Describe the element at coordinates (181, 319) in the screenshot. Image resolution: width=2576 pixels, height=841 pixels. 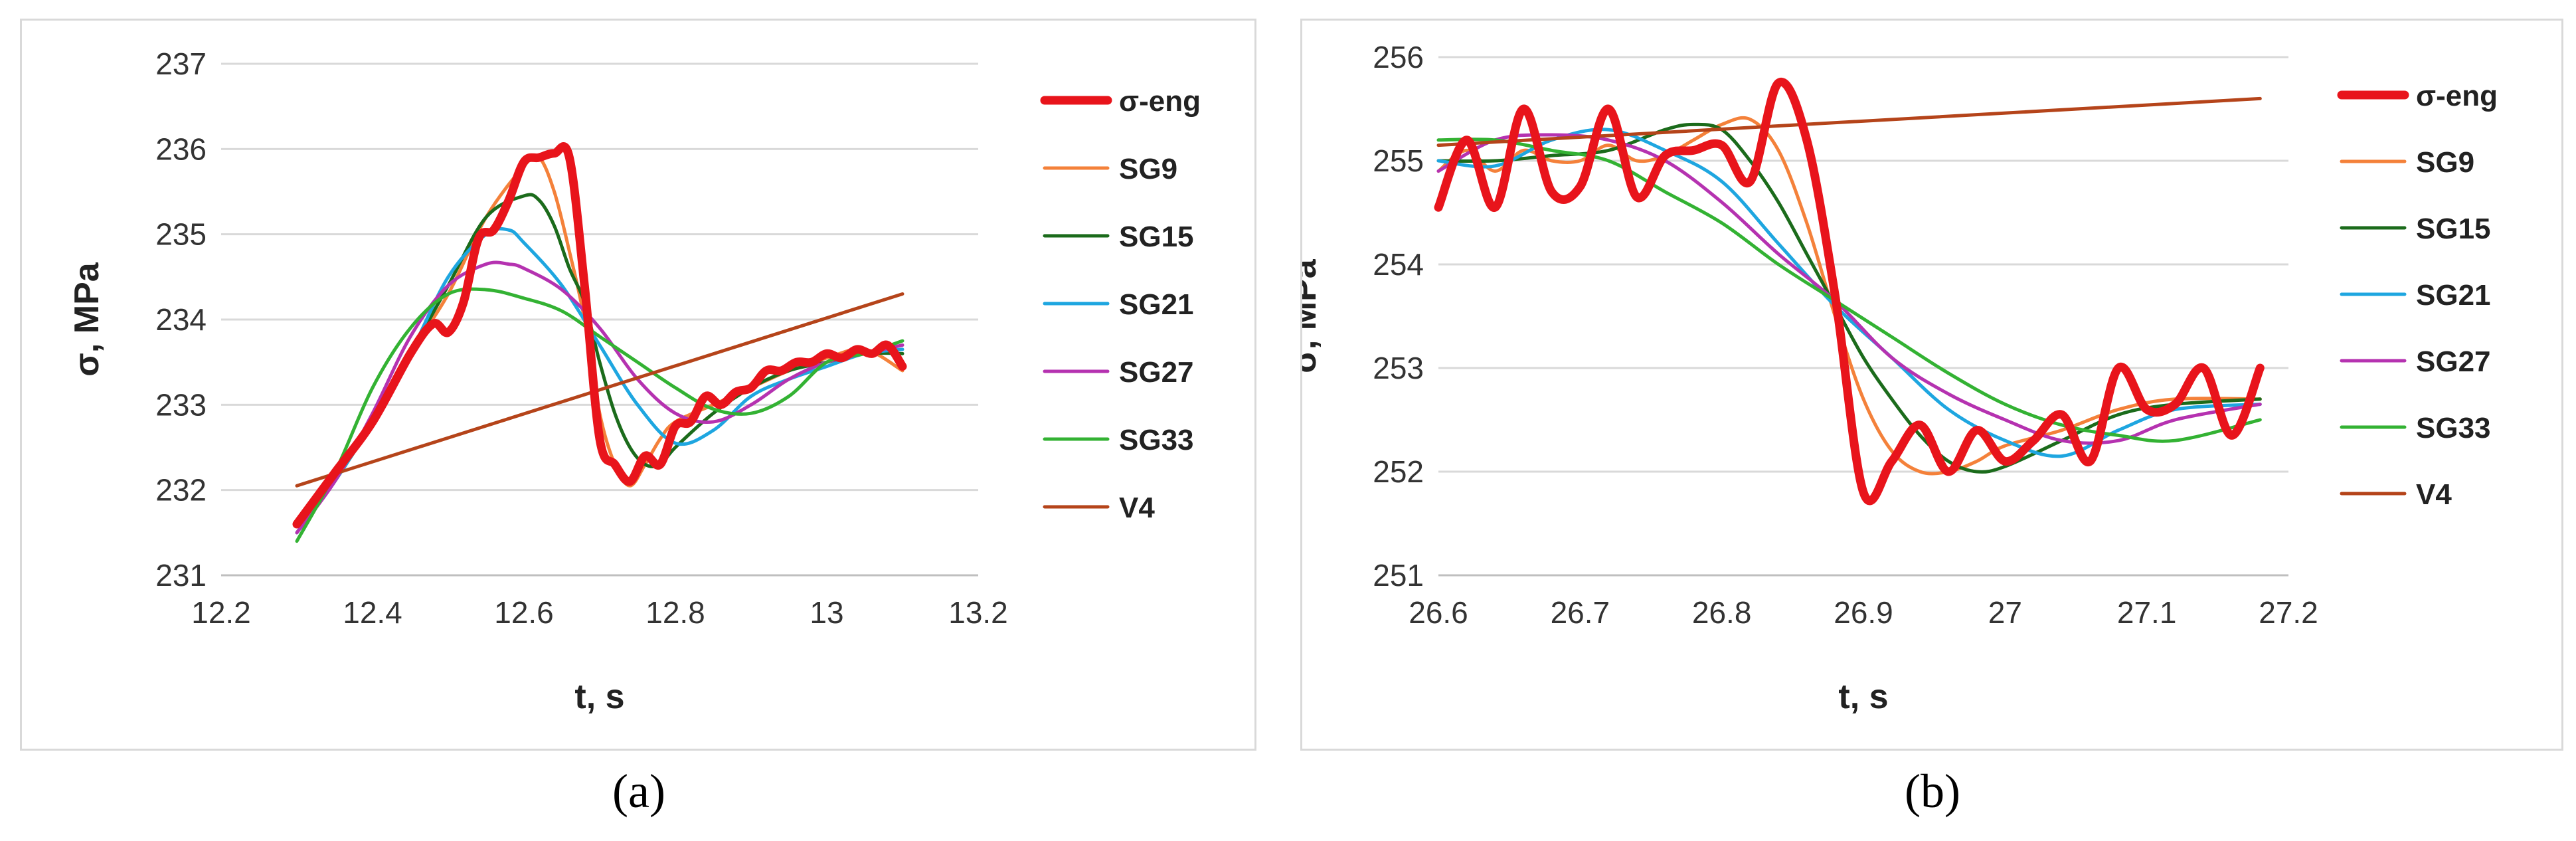
I see `a-y-tick-label: 234` at that location.